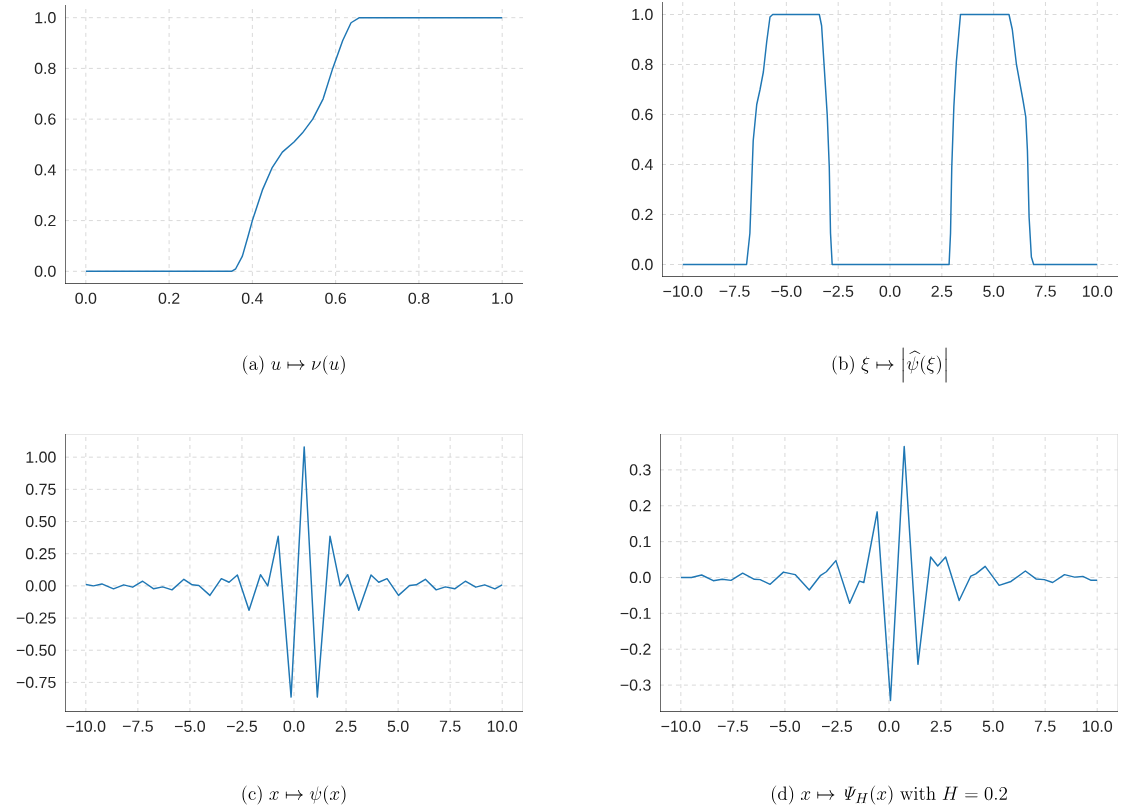  What do you see at coordinates (336, 298) in the screenshot?
I see `x-tick-label: 0.6` at bounding box center [336, 298].